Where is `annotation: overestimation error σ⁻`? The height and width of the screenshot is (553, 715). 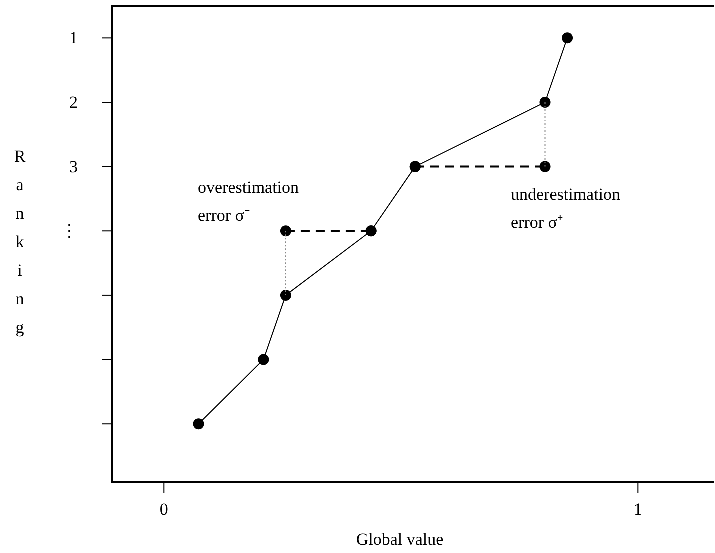 annotation: overestimation error σ⁻ is located at coordinates (249, 201).